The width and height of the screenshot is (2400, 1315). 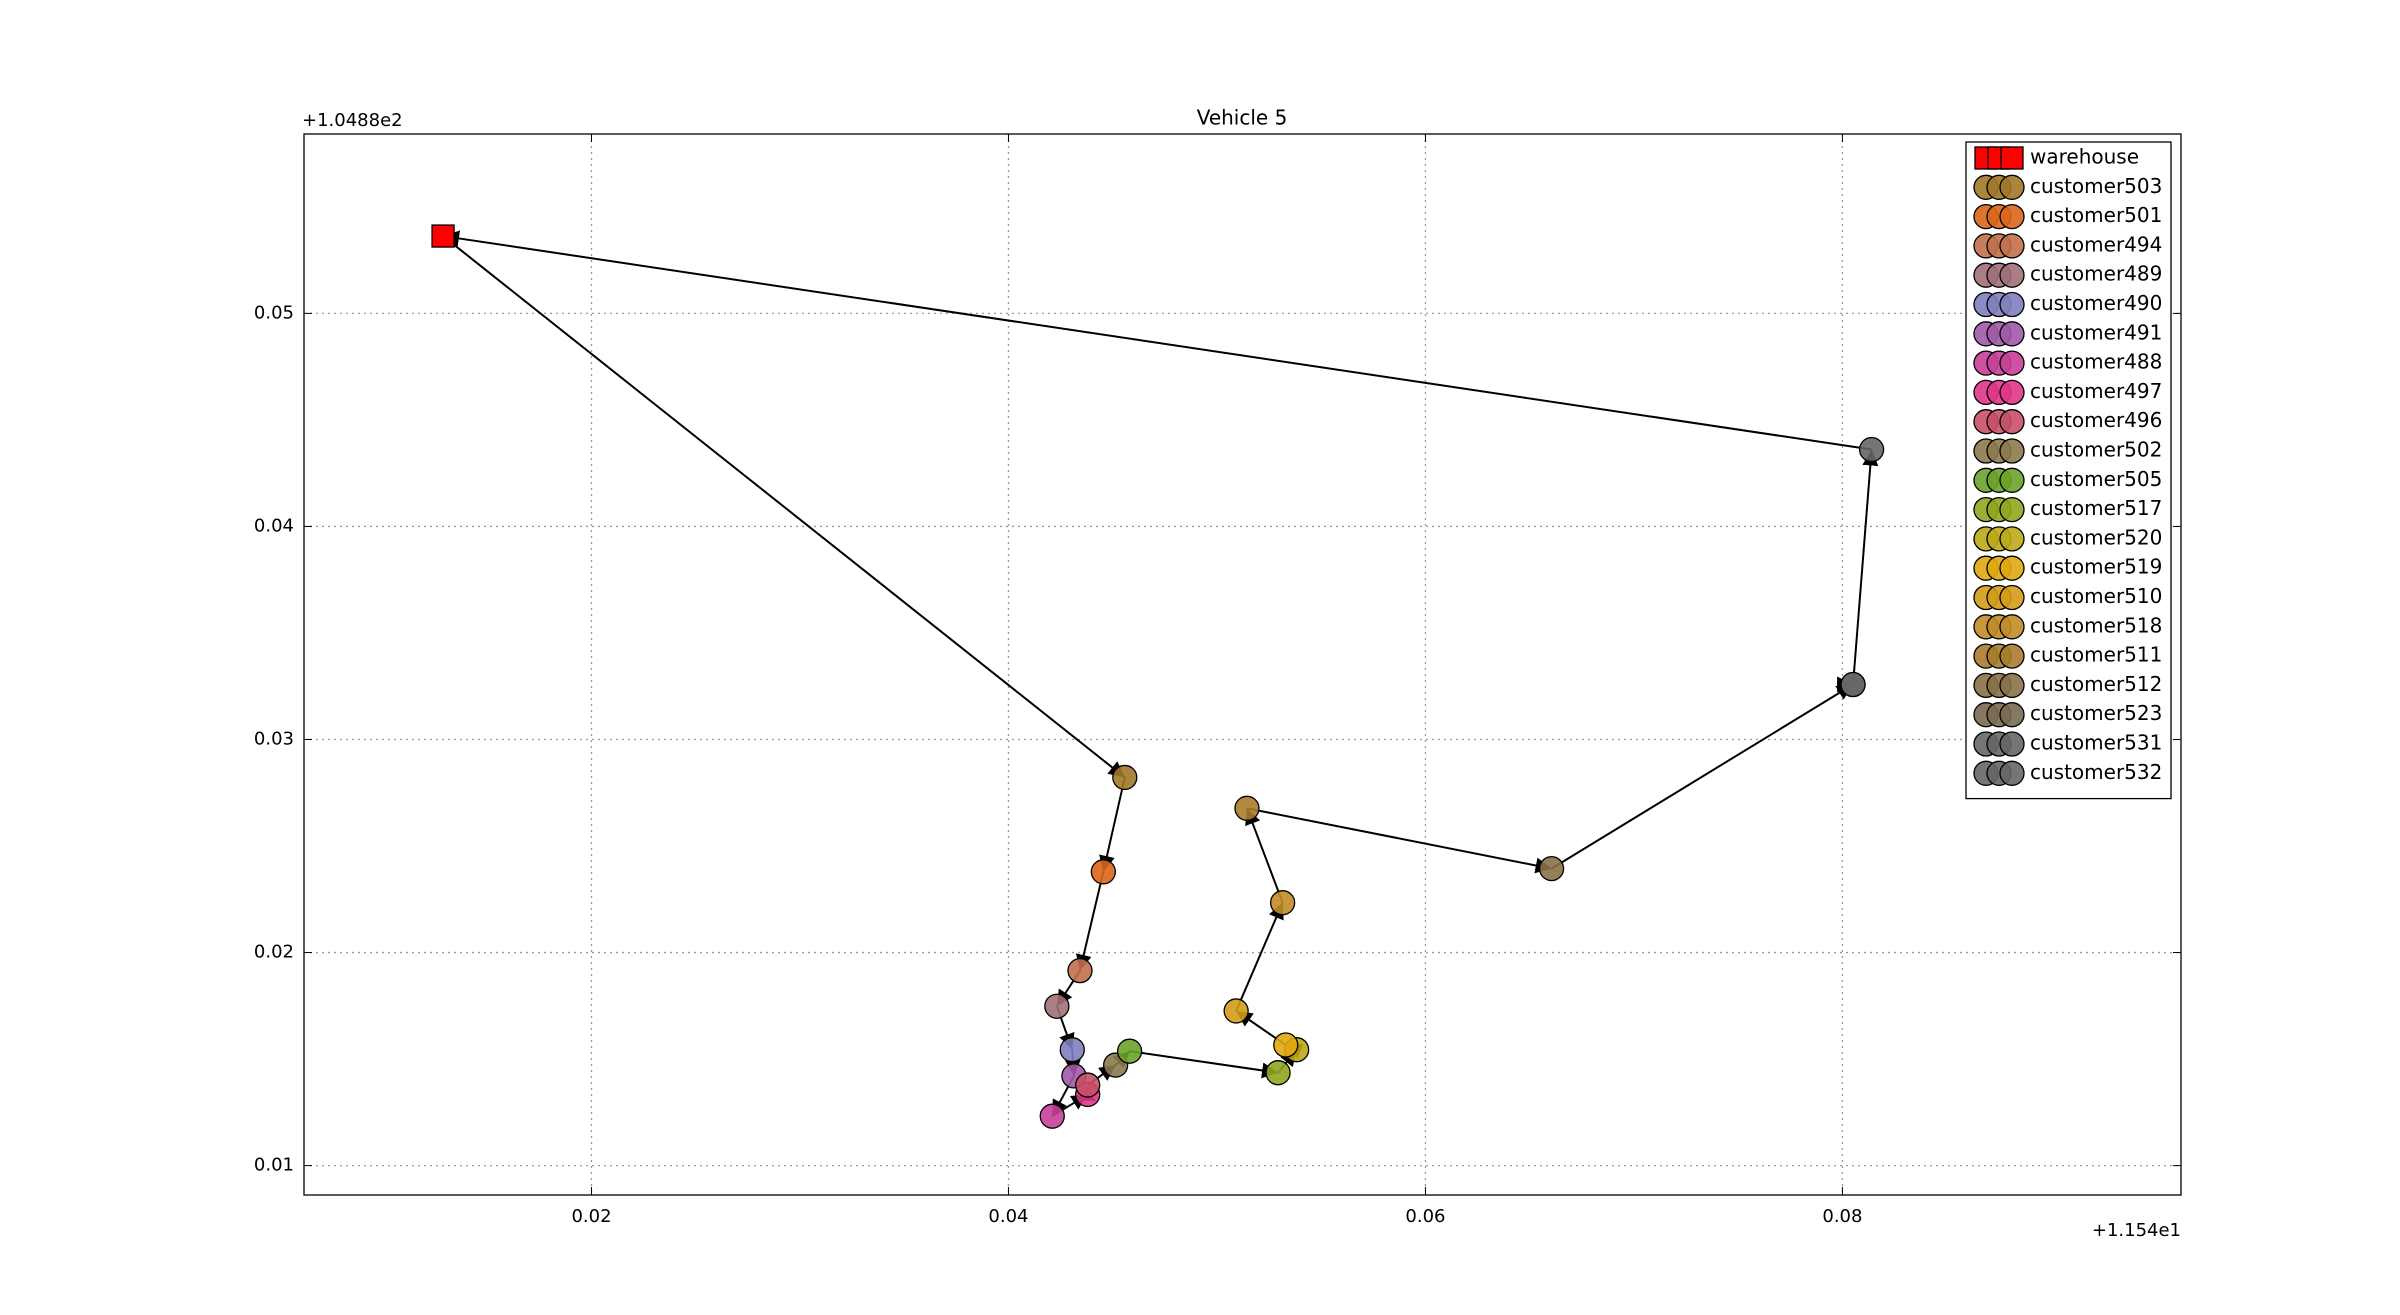 What do you see at coordinates (2084, 157) in the screenshot?
I see `legend-label: warehouse` at bounding box center [2084, 157].